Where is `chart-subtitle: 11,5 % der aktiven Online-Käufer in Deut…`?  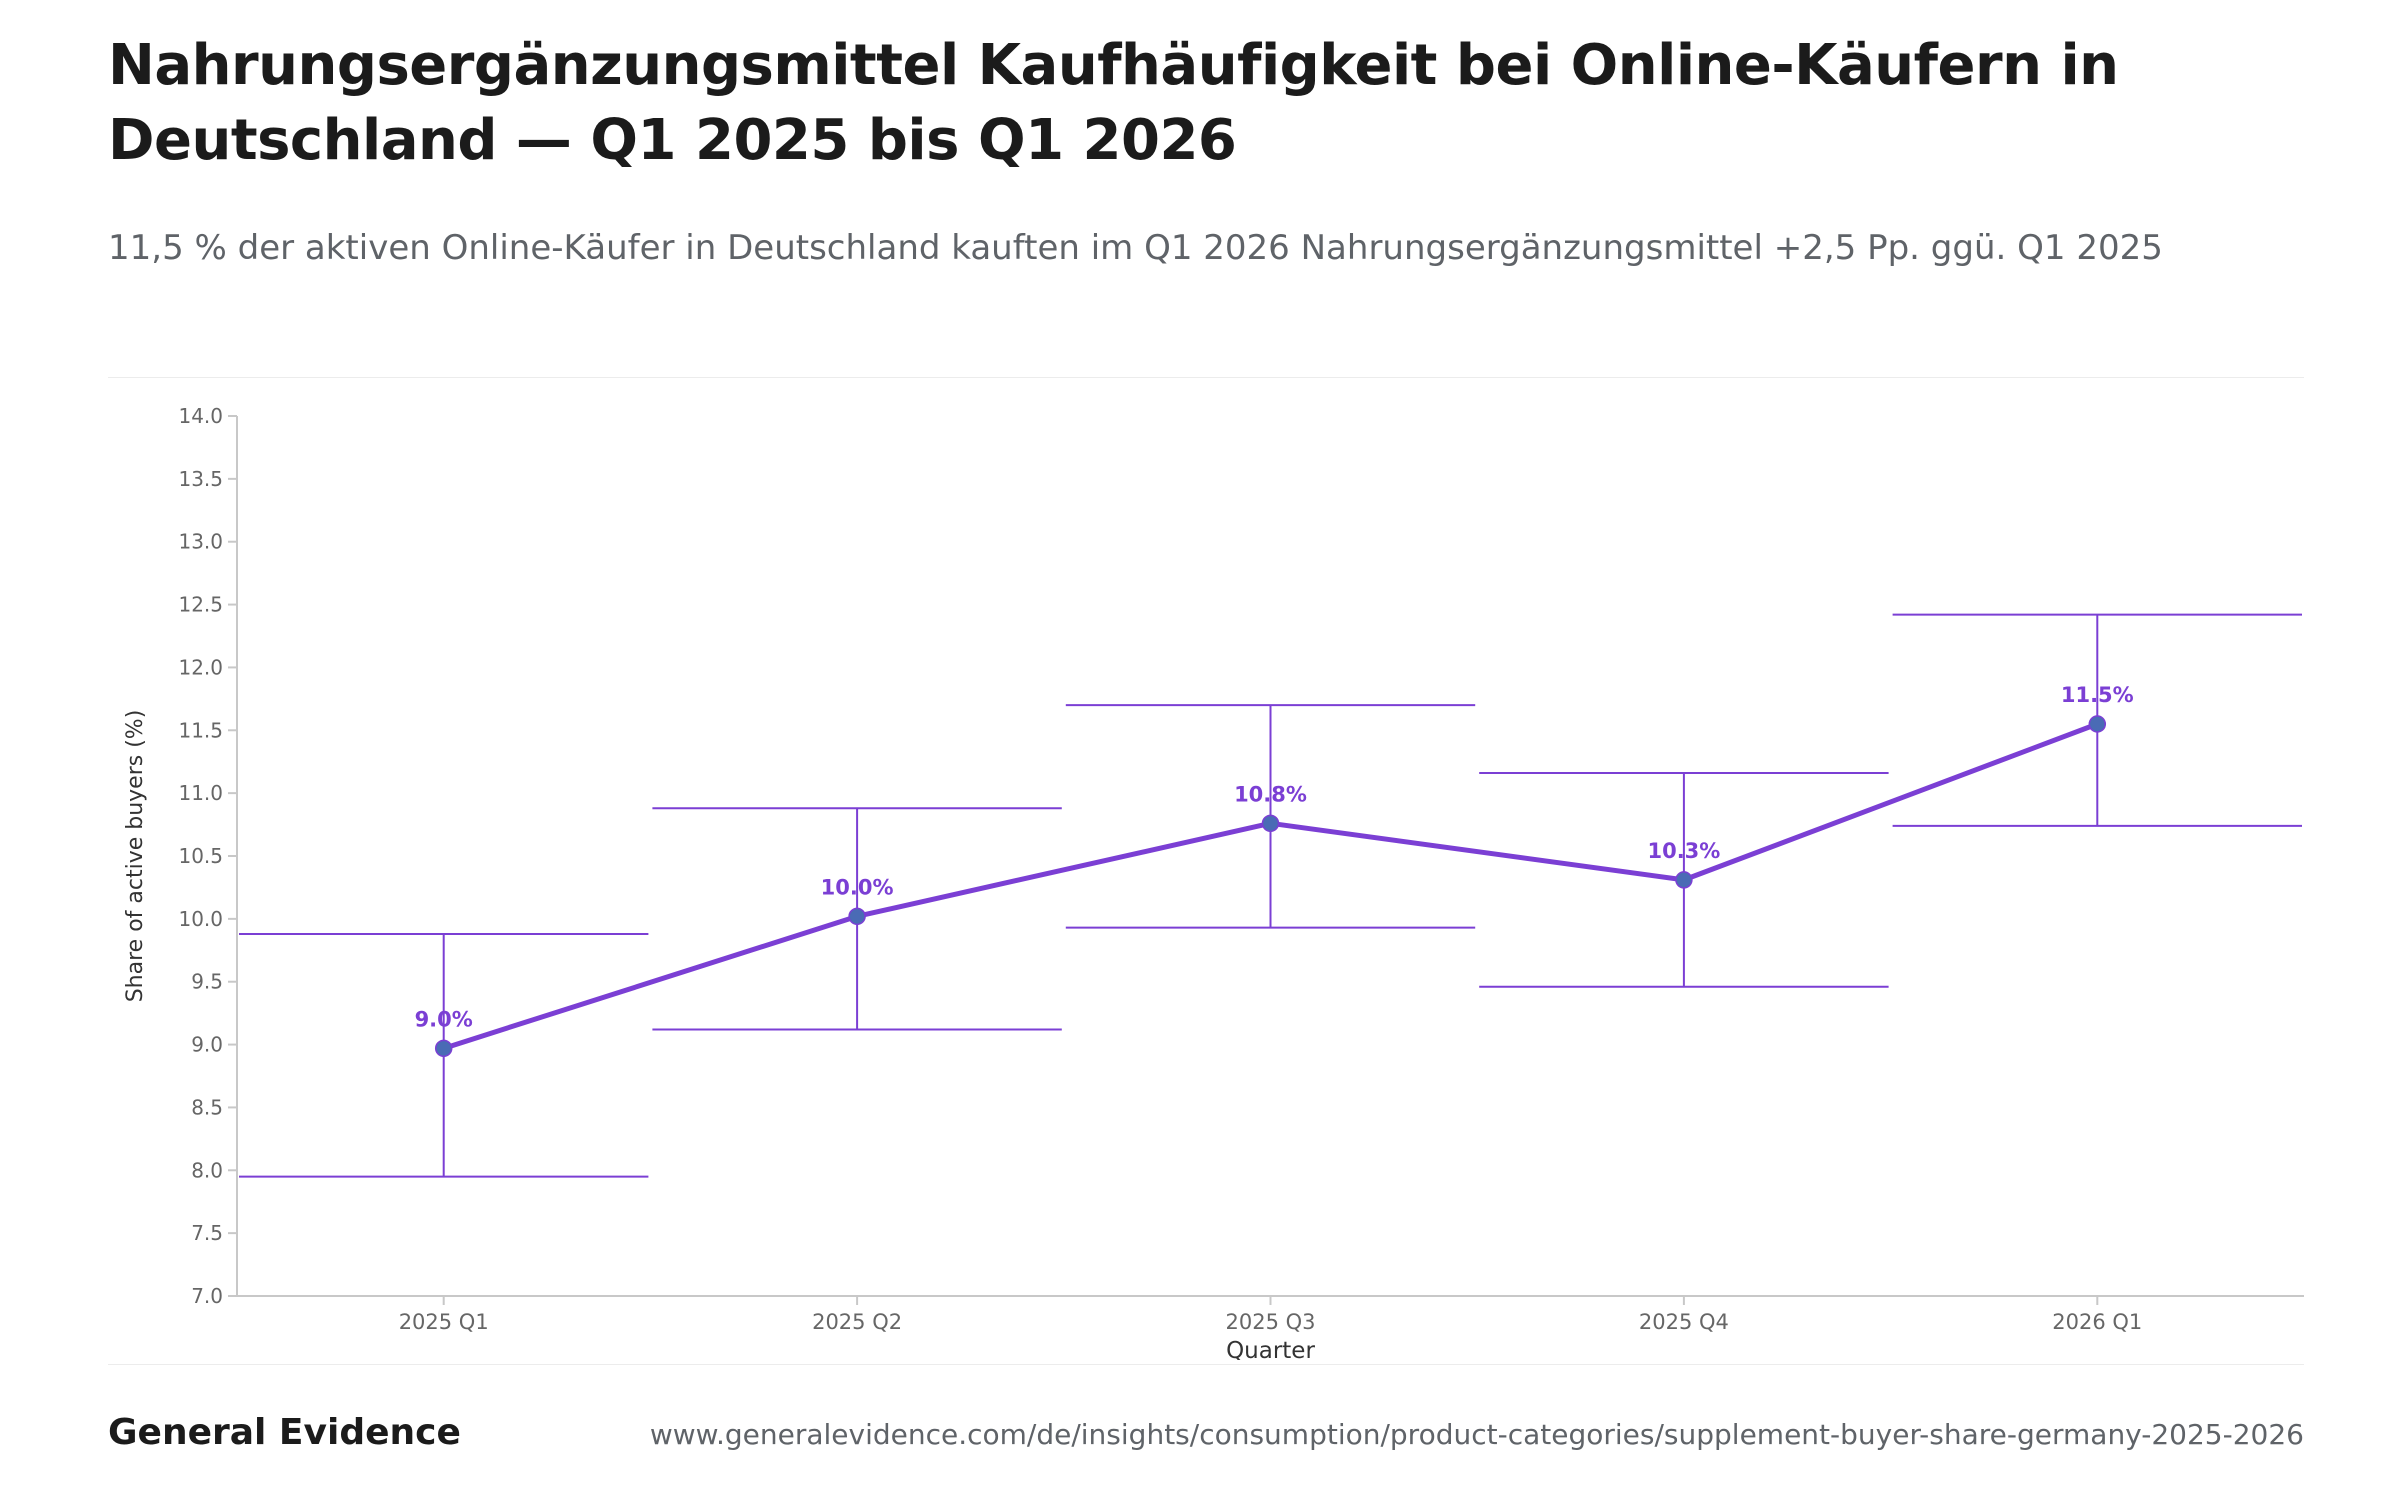
chart-subtitle: 11,5 % der aktiven Online-Käufer in Deut… is located at coordinates (1135, 248).